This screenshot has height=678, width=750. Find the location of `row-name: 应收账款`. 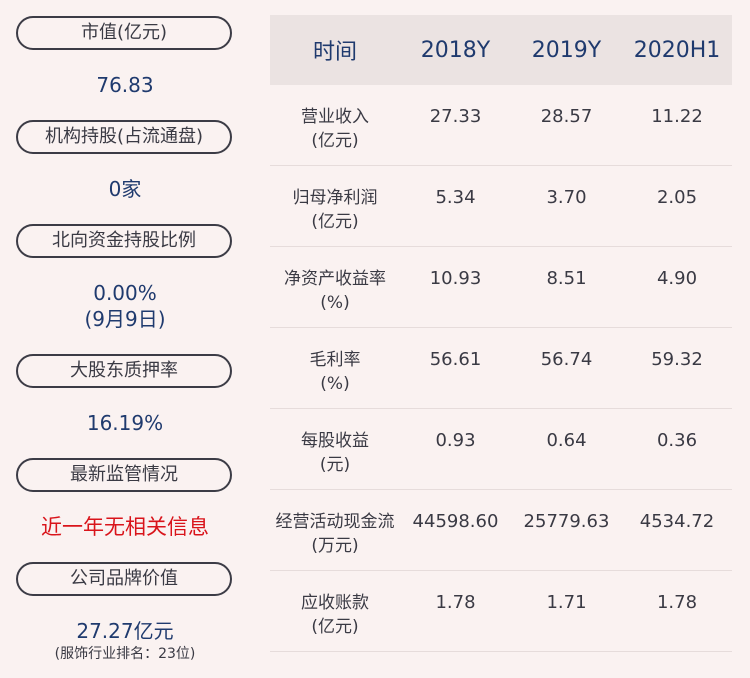

row-name: 应收账款 is located at coordinates (335, 603).